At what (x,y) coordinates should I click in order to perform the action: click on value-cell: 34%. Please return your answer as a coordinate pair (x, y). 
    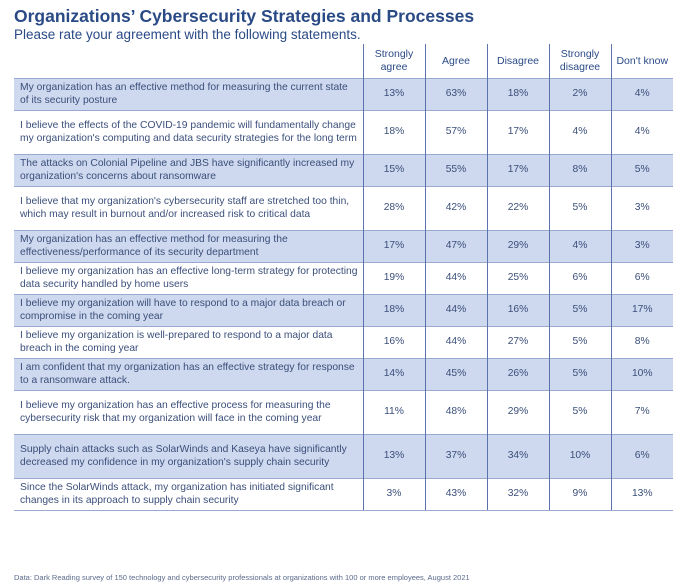
    Looking at the image, I should click on (517, 456).